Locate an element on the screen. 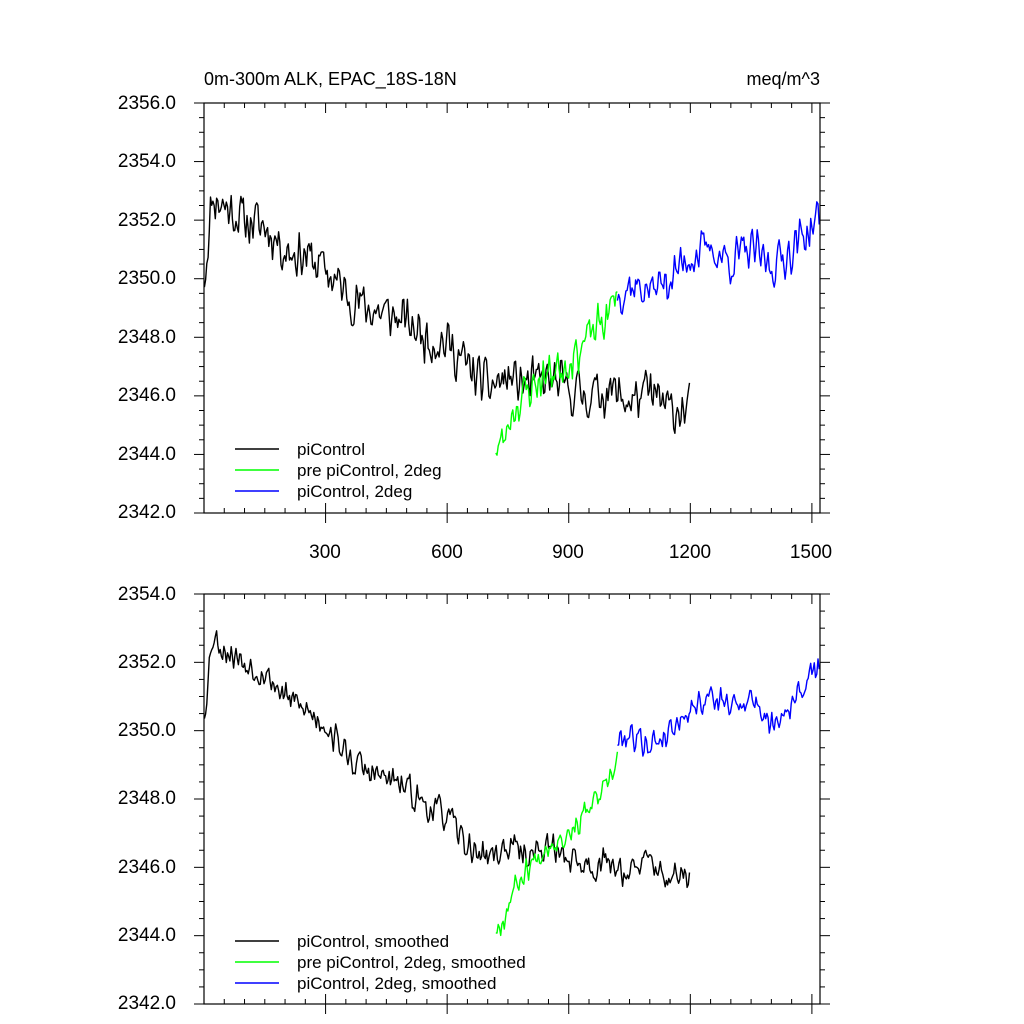  legend-label: piControl, smoothed is located at coordinates (373, 941).